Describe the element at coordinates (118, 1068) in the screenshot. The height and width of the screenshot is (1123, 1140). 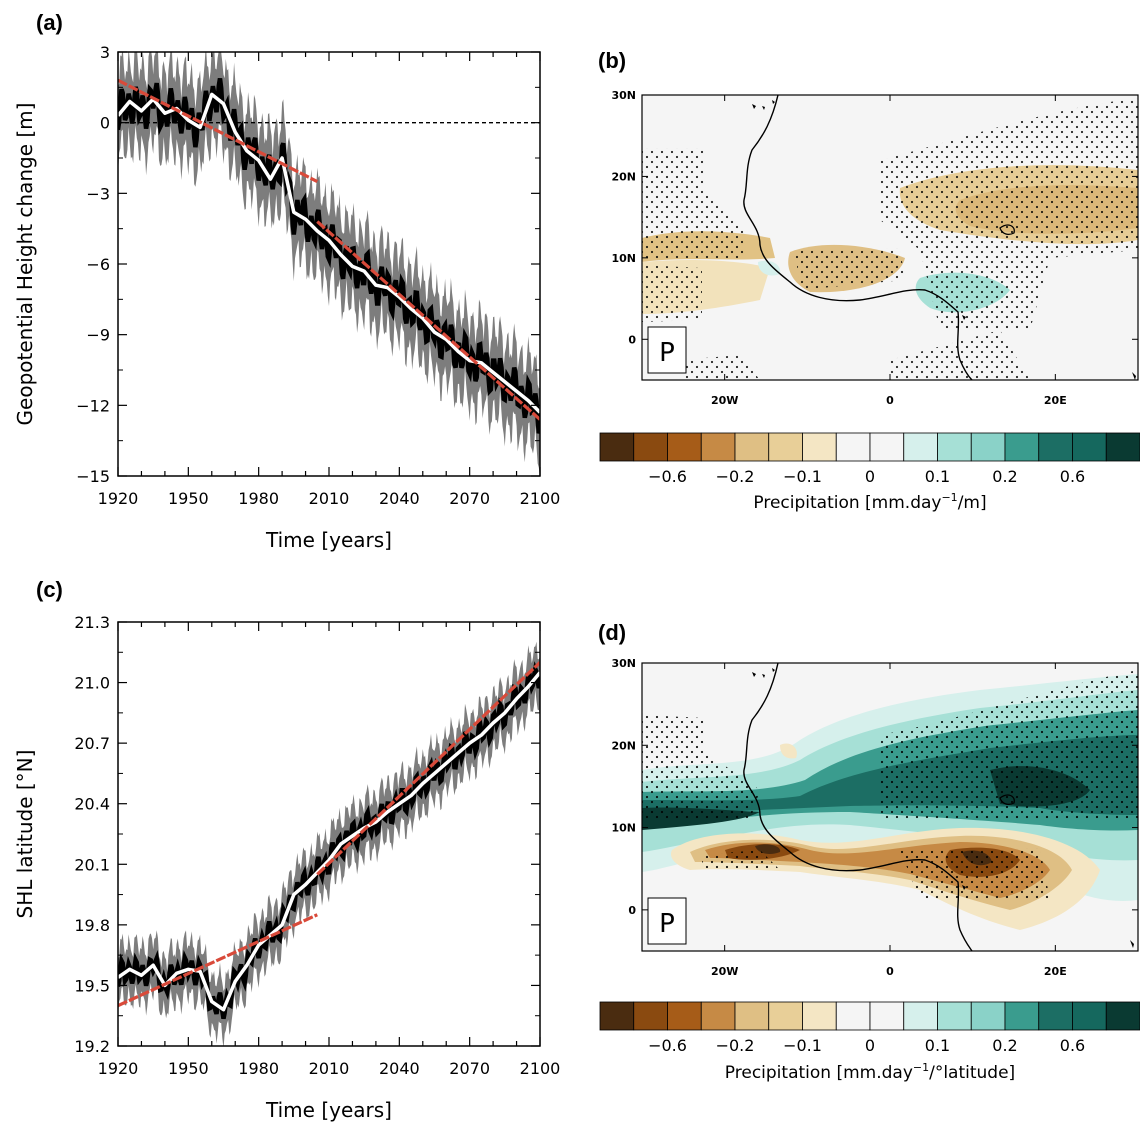
I see `chart-c-xtick-label: 1920` at that location.